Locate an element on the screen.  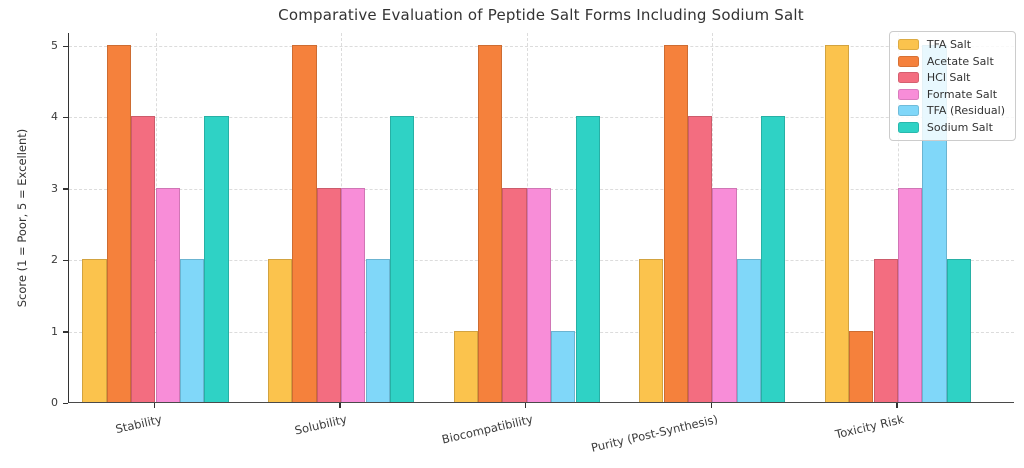
y-tick-label-2: 2 is located at coordinates (54, 260).